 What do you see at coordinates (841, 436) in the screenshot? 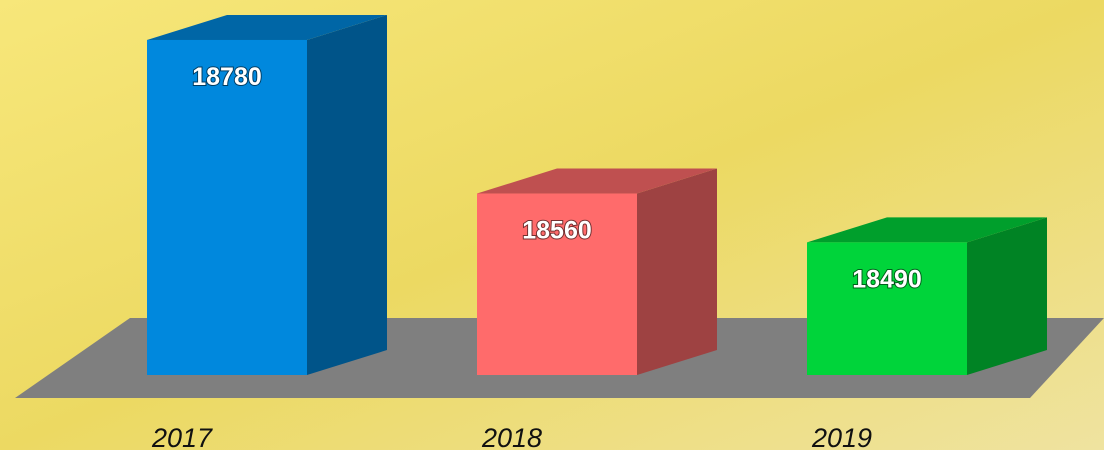
I see `x-tick-label: 2019` at bounding box center [841, 436].